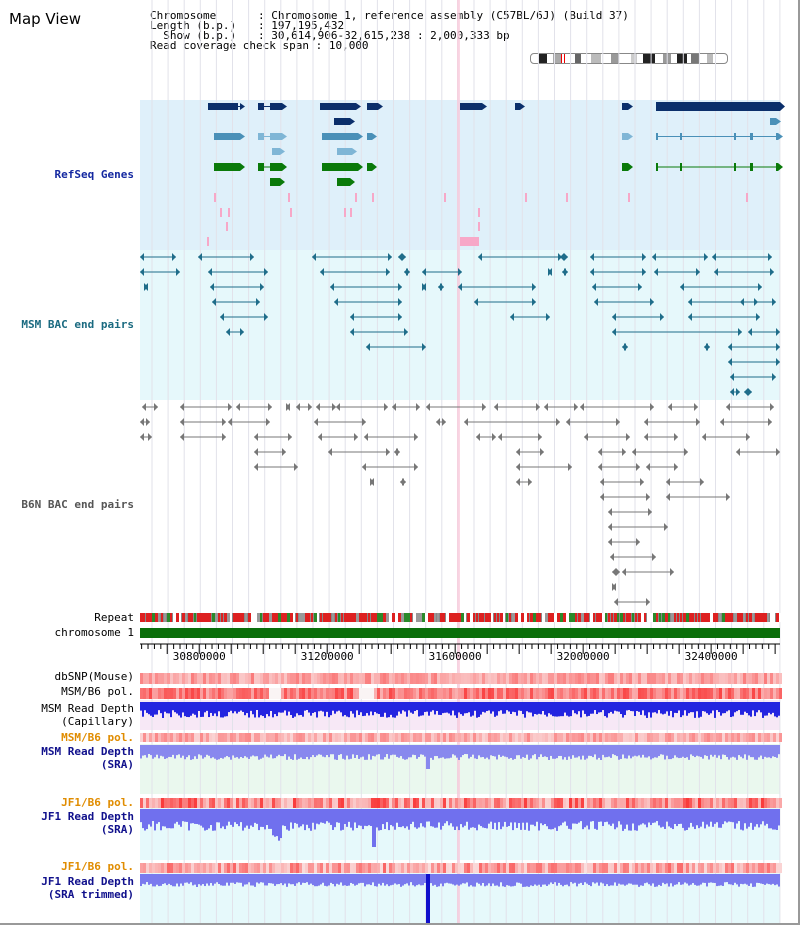  What do you see at coordinates (97, 691) in the screenshot?
I see `track-label-msm-b6-pol: MSM/B6 pol.` at bounding box center [97, 691].